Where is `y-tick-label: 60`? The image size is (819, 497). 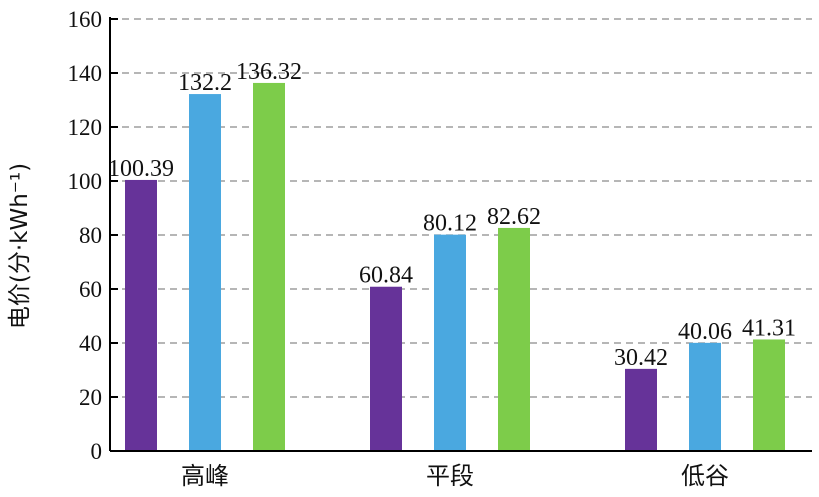 y-tick-label: 60 is located at coordinates (90, 289).